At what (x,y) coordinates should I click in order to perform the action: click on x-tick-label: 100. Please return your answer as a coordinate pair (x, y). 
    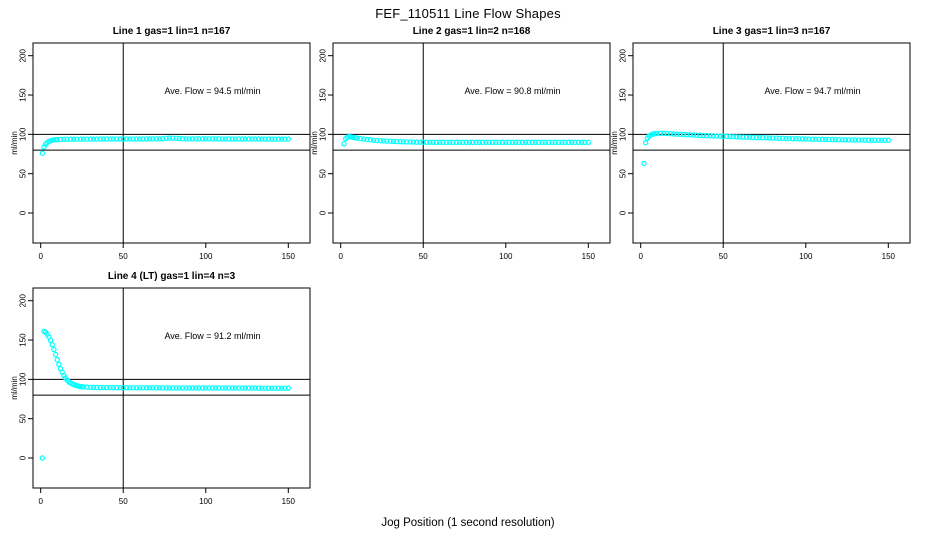
    Looking at the image, I should click on (206, 501).